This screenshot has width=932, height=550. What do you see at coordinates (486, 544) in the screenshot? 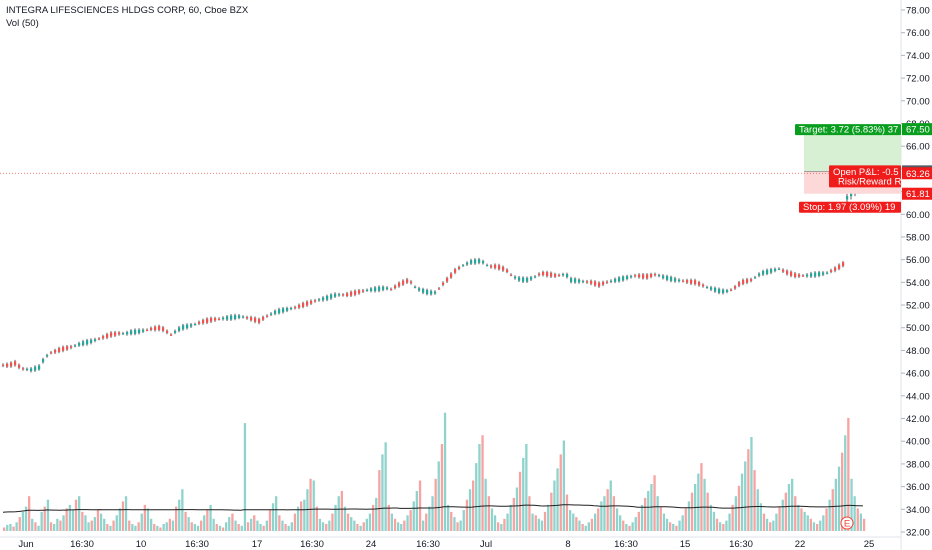
I see `x-tick-label: Jul` at bounding box center [486, 544].